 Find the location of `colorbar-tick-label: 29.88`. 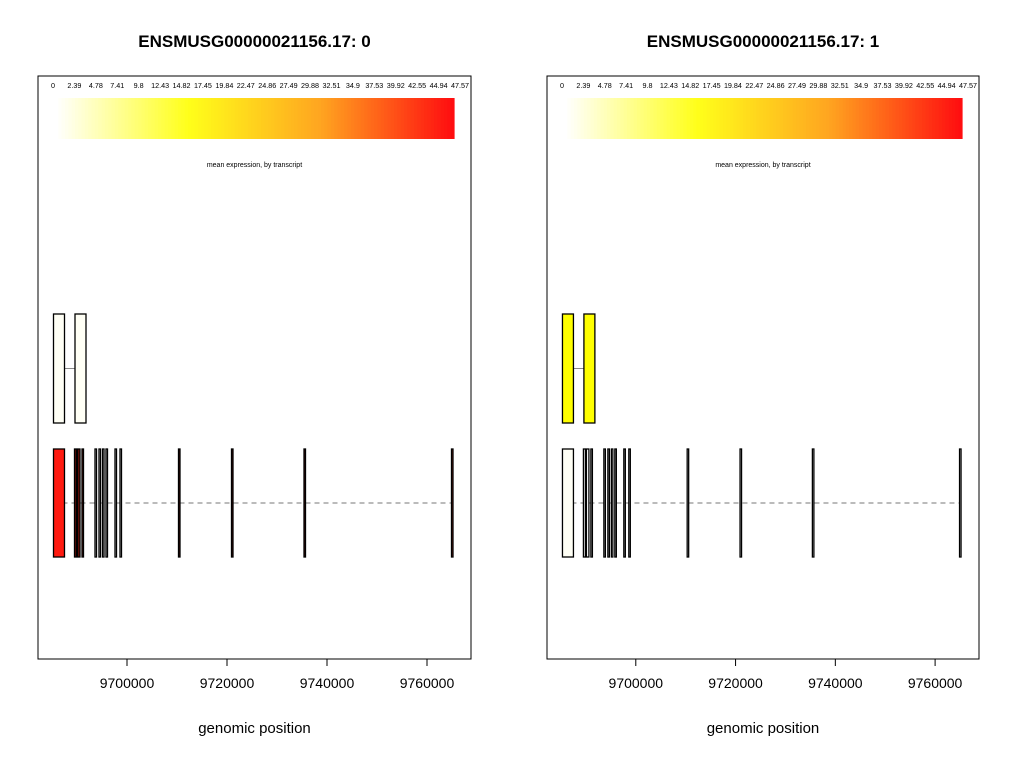

colorbar-tick-label: 29.88 is located at coordinates (310, 85).